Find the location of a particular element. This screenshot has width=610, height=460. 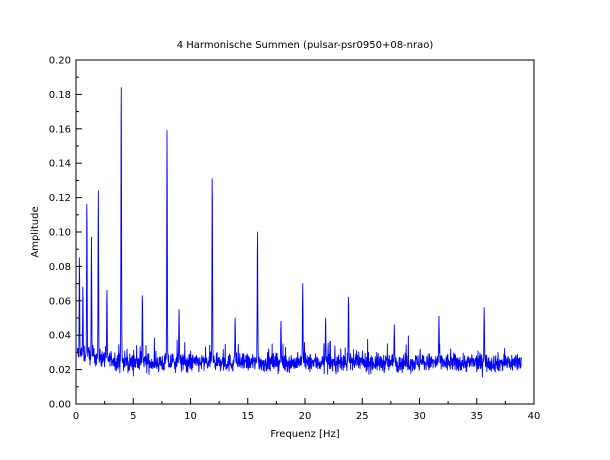

x-tick-label: 0 is located at coordinates (76, 416).